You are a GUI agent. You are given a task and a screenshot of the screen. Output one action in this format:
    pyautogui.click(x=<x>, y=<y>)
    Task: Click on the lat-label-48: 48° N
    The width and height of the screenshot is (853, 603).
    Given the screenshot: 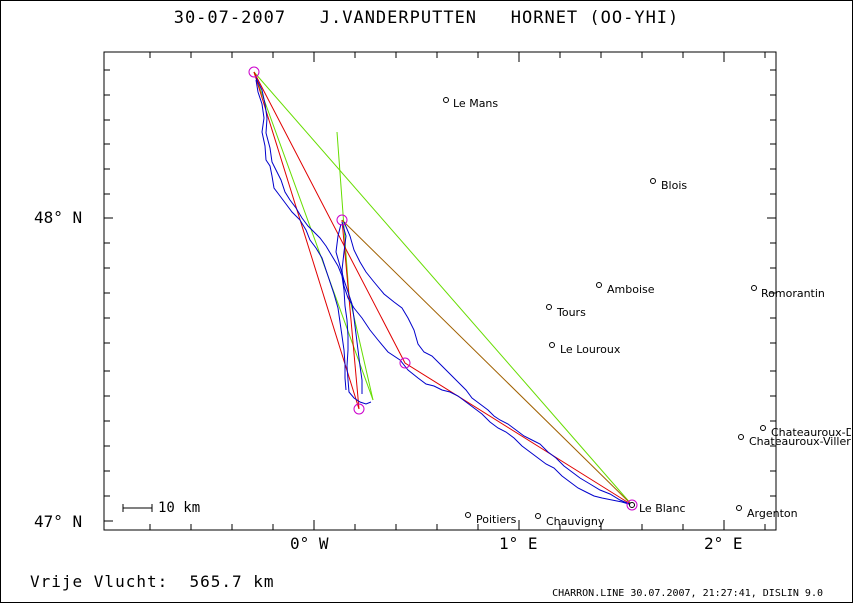 What is the action you would take?
    pyautogui.click(x=58, y=217)
    